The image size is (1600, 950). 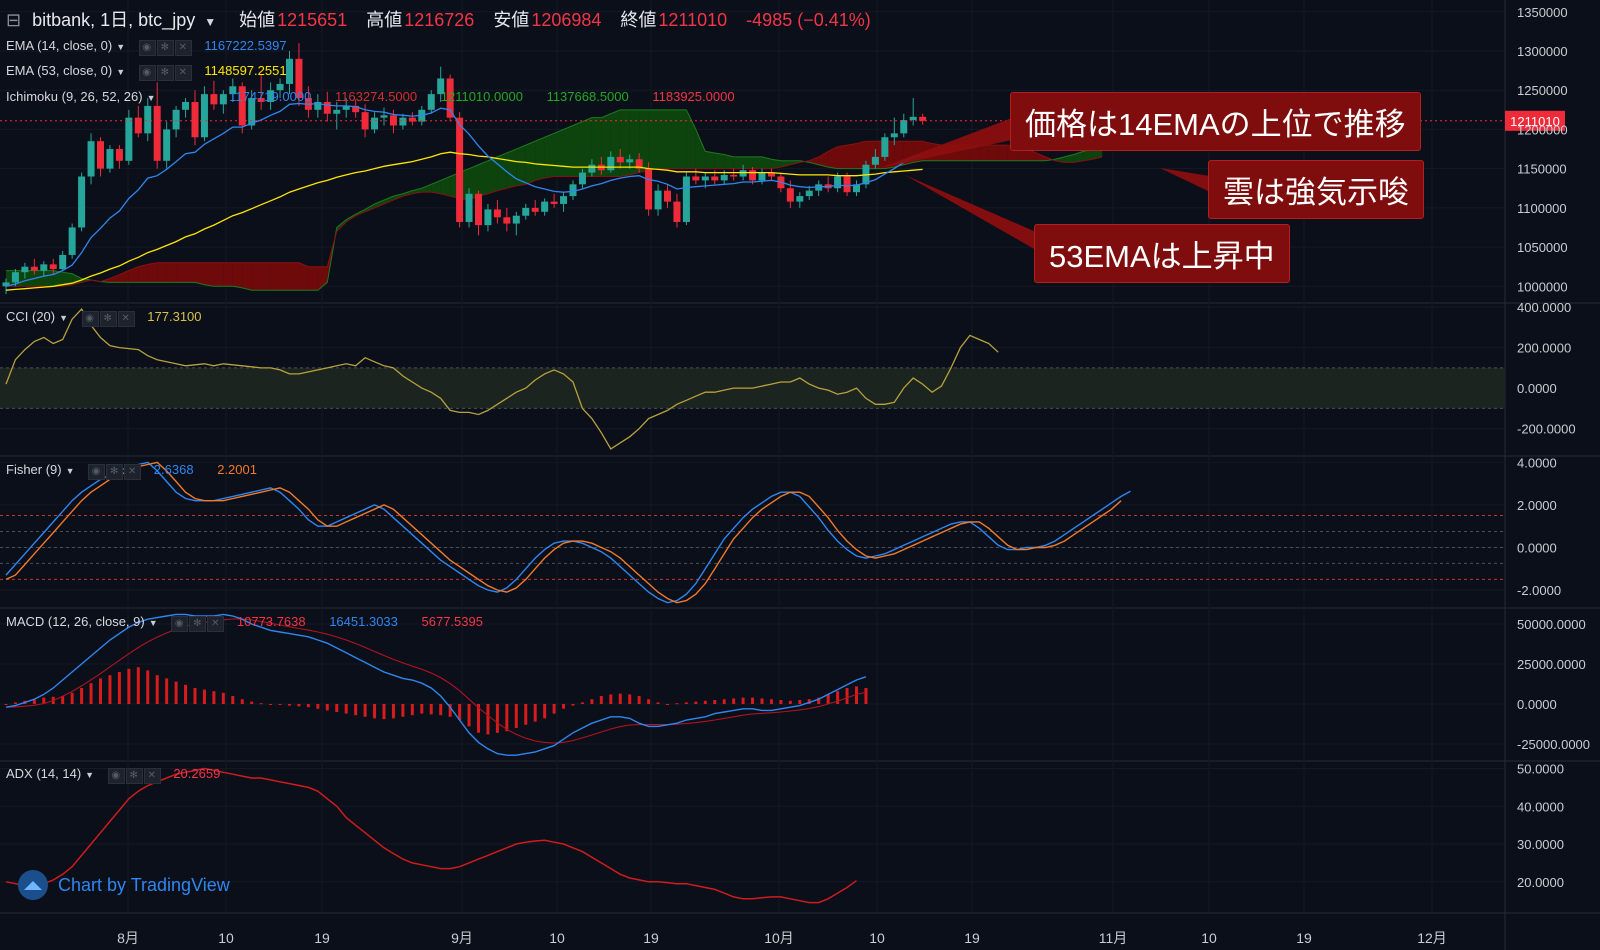 I want to click on legend-fisher: Fisher (9) ▼ ◉ ✻ ✕ 2.6368 2.2001, so click(x=141, y=471).